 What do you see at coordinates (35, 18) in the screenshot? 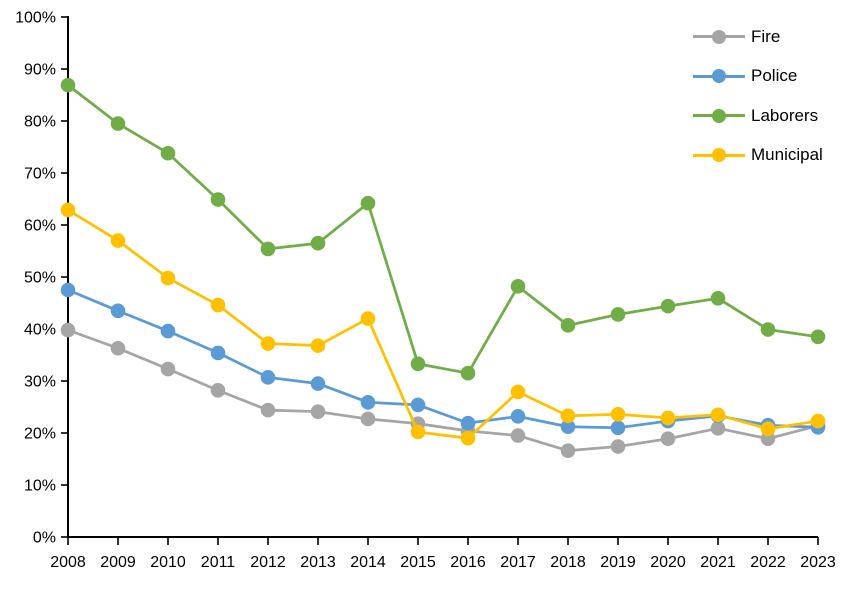
I see `y-tick-label: 100%` at bounding box center [35, 18].